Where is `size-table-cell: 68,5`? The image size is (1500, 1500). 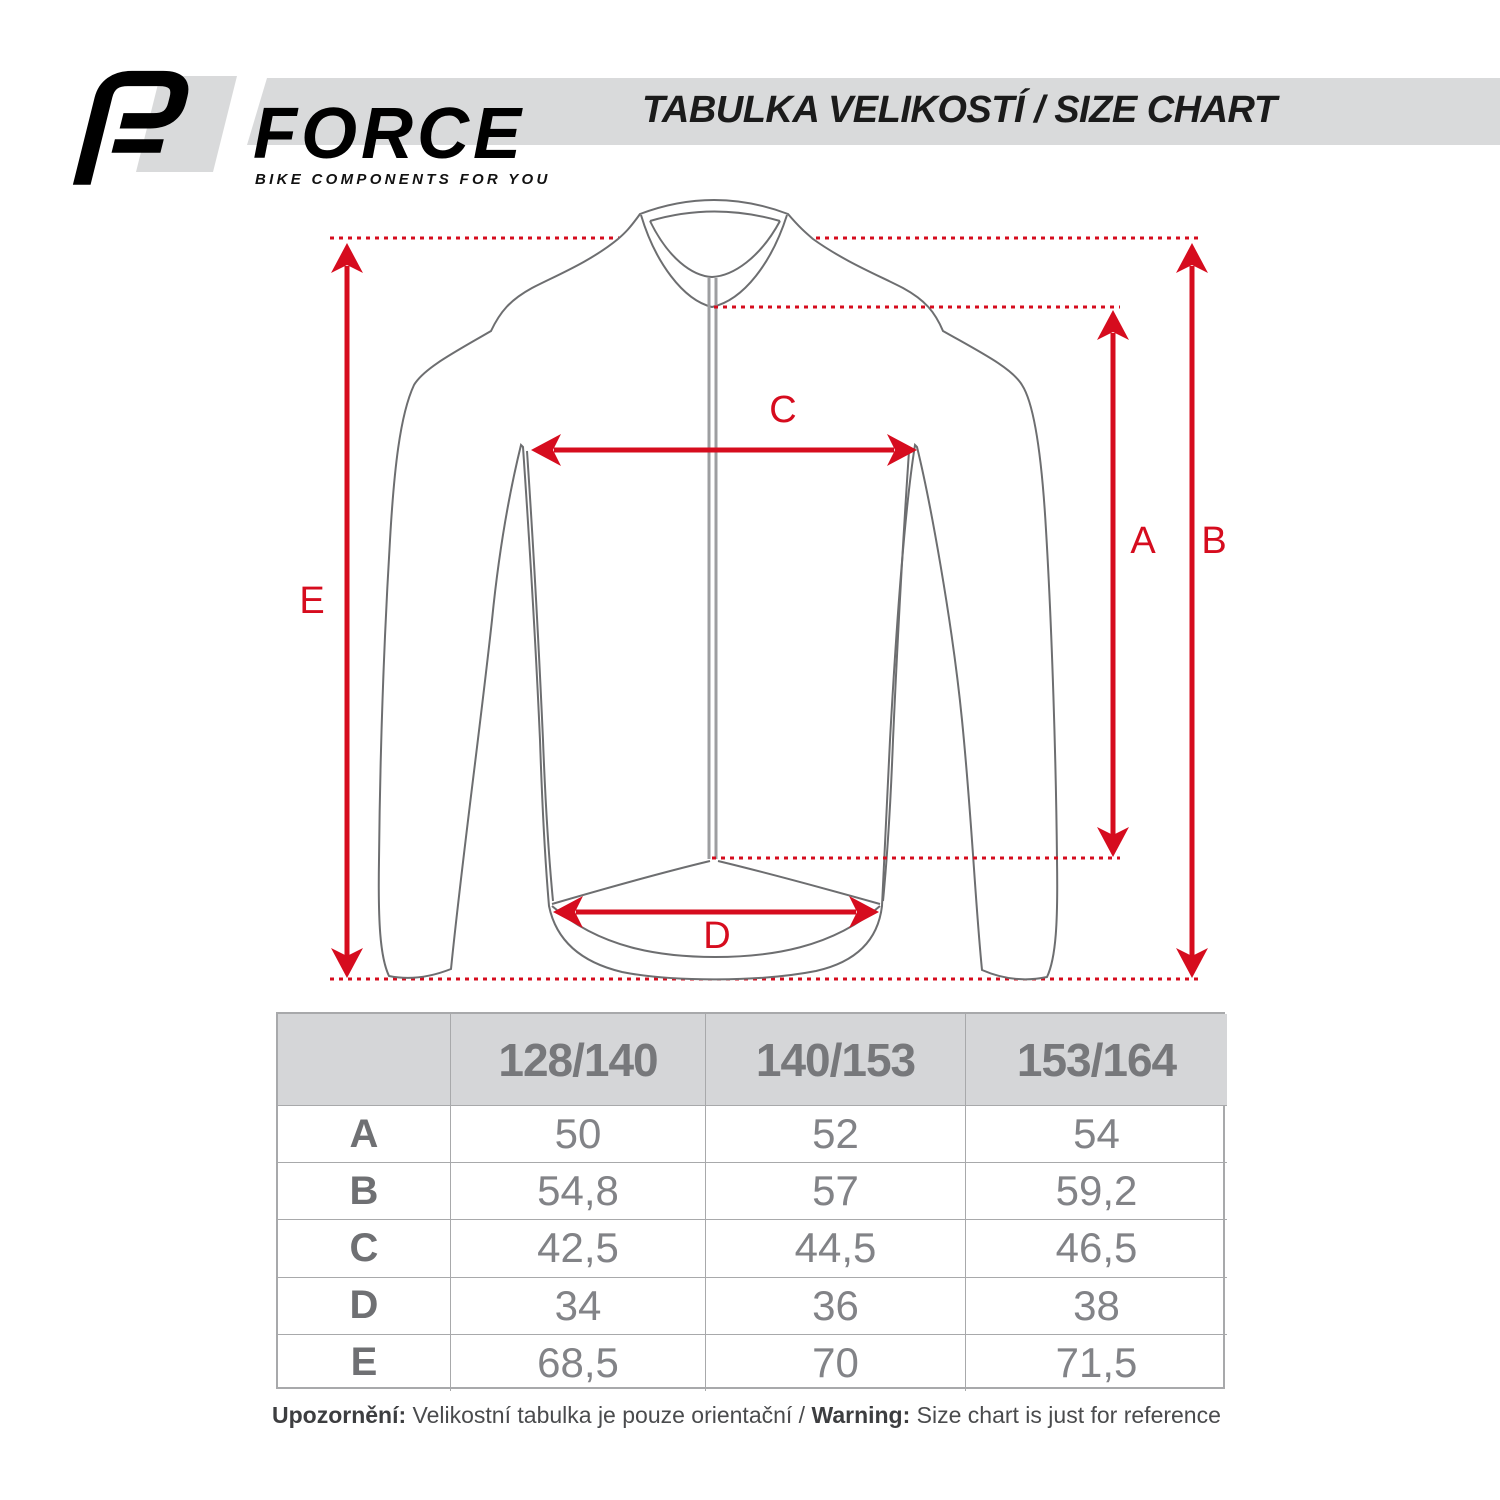 size-table-cell: 68,5 is located at coordinates (577, 1362).